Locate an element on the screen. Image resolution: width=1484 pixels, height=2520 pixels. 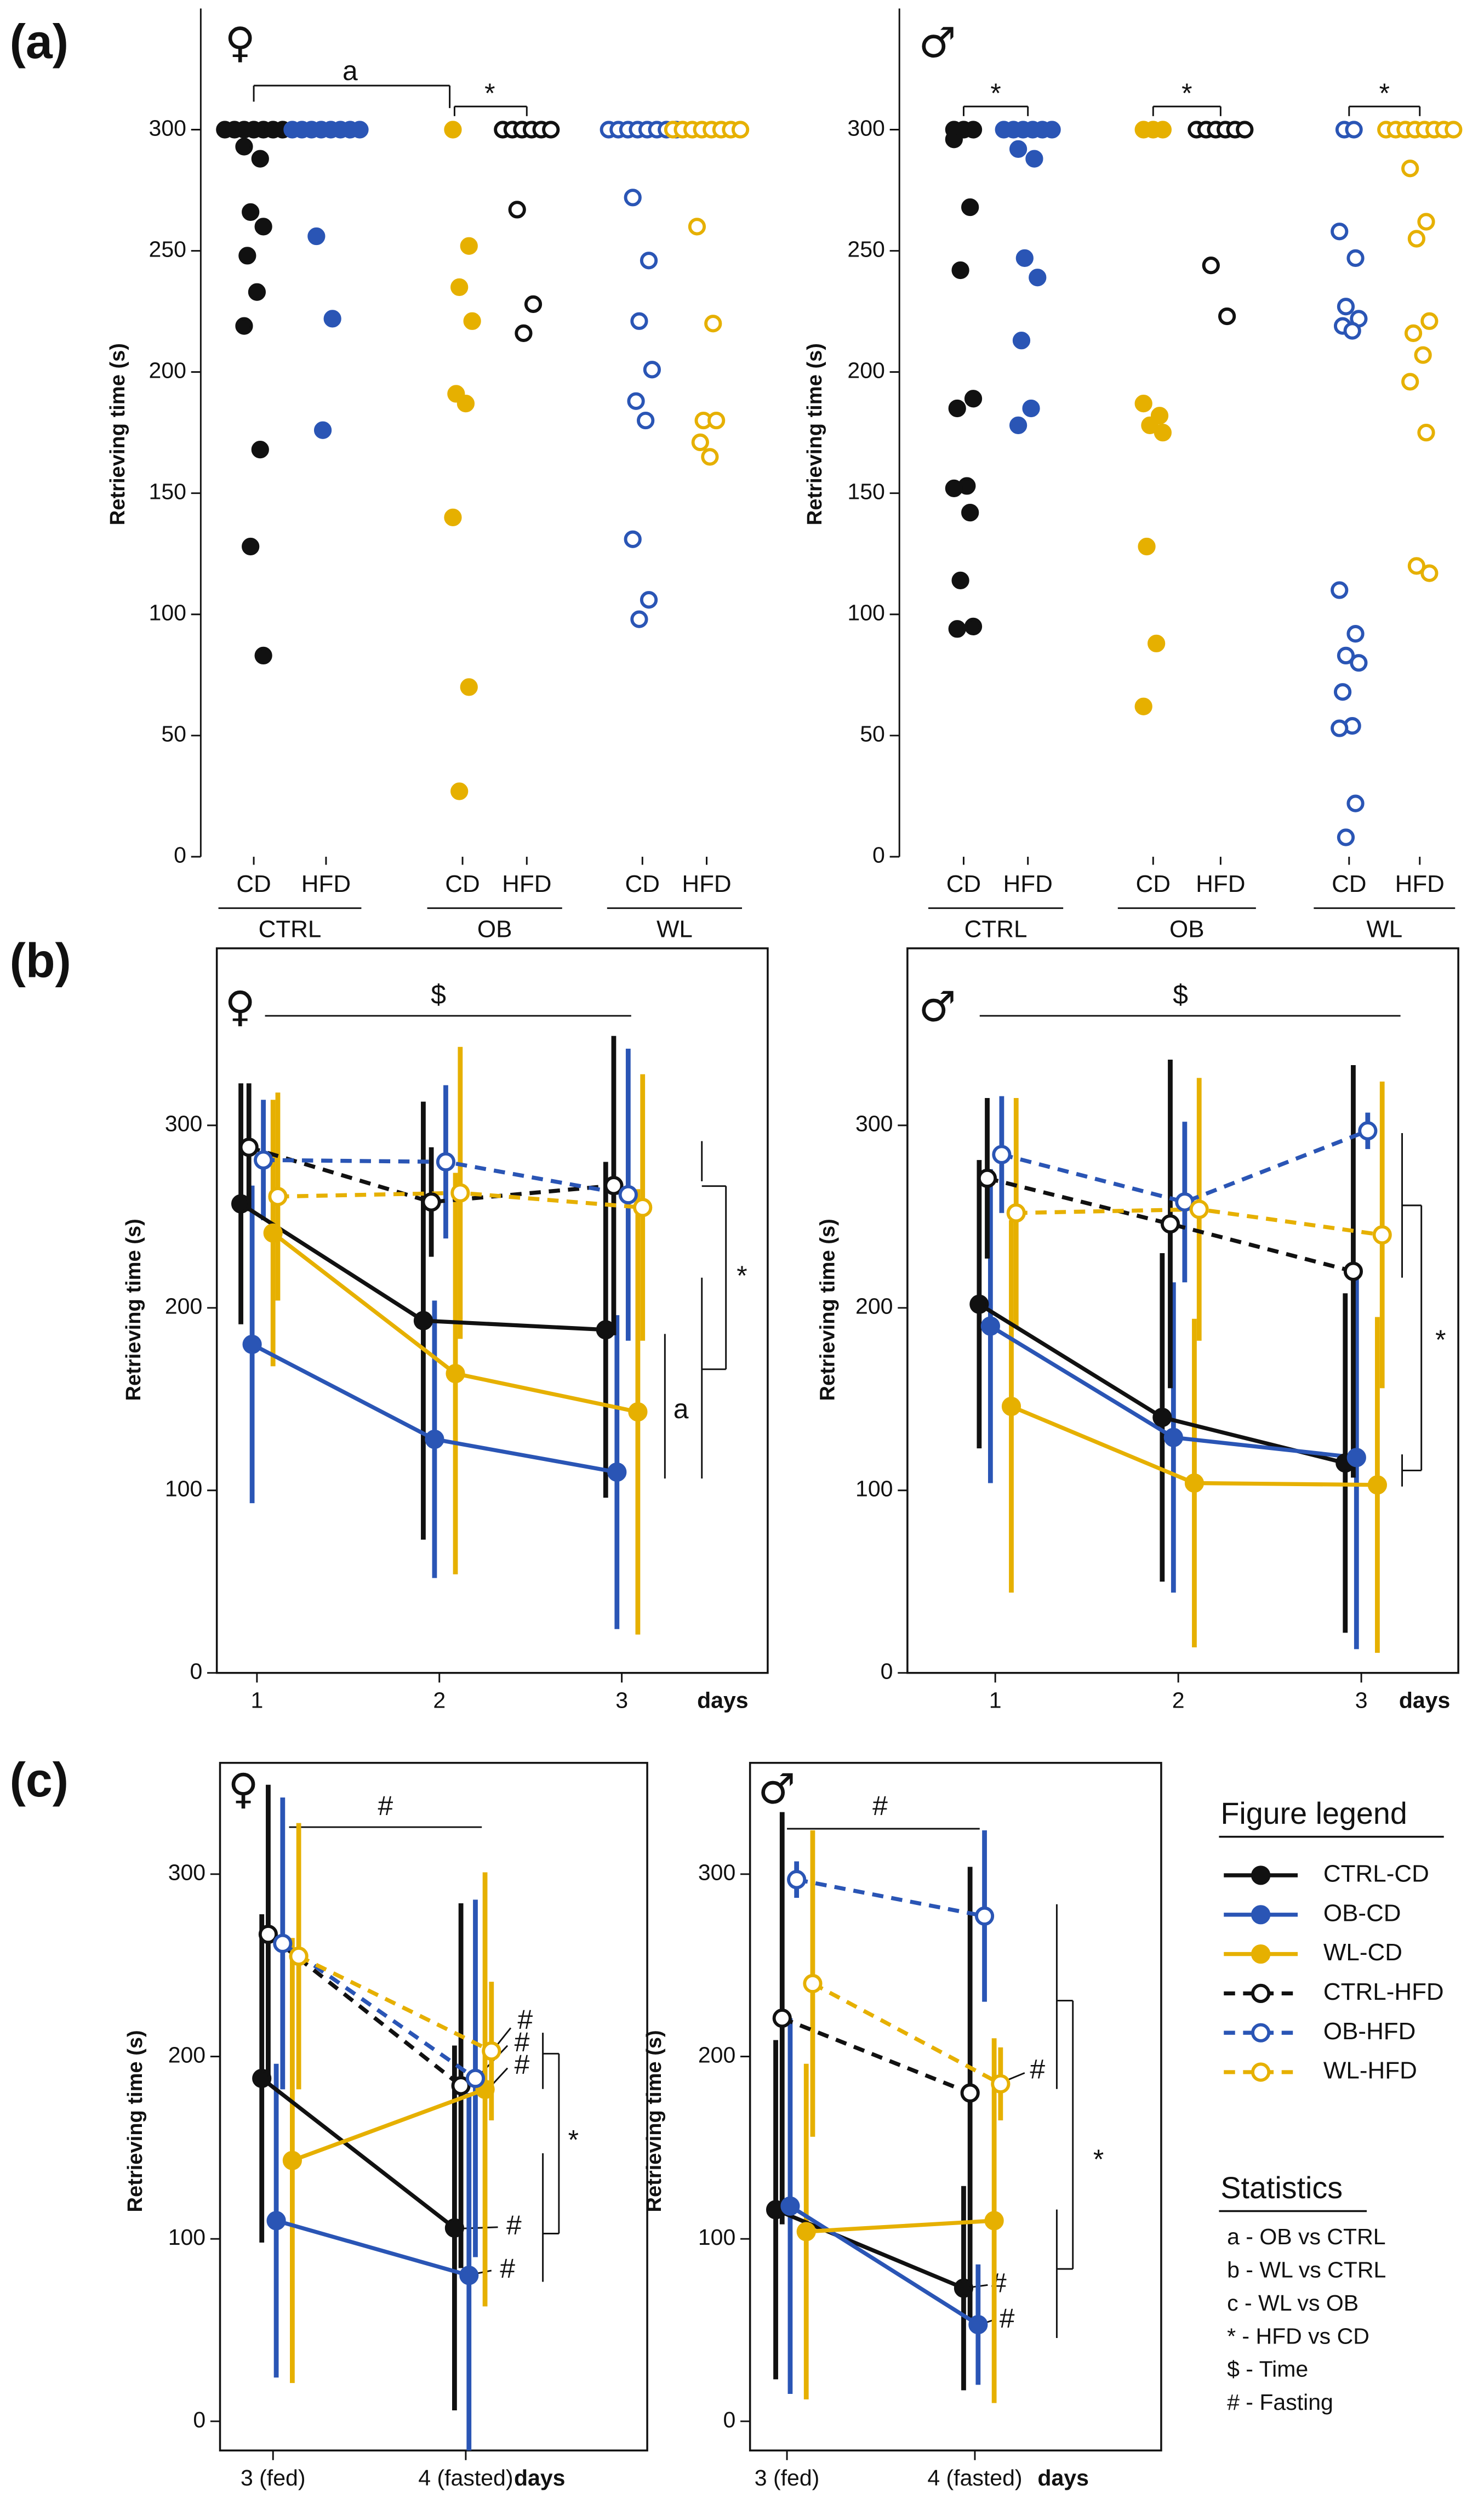
legend-label: CTRL-CD is located at coordinates (1376, 1874).